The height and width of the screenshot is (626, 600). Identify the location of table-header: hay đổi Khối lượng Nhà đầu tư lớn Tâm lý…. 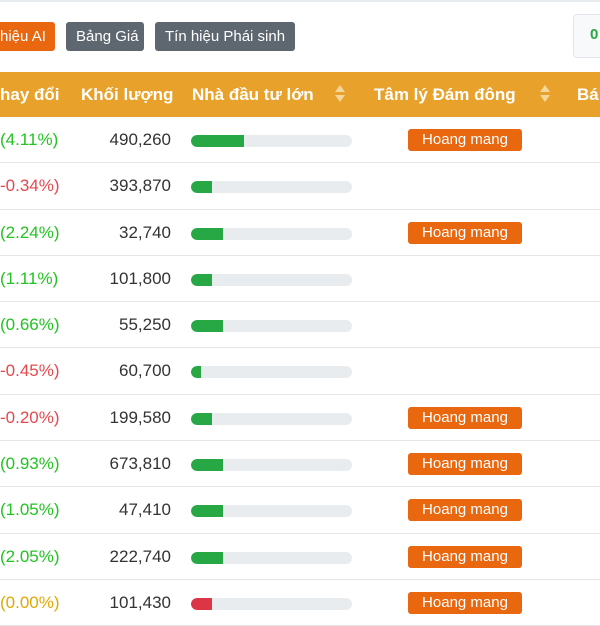
(300, 94).